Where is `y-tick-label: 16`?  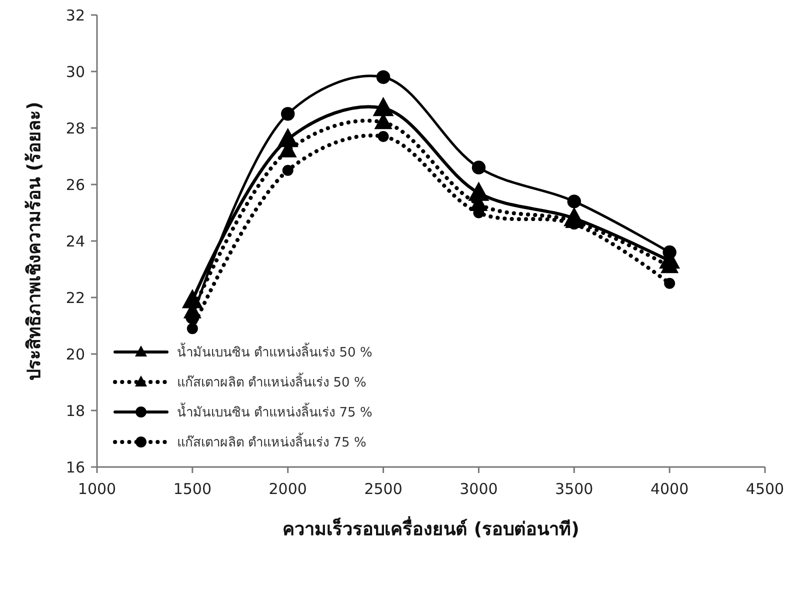
y-tick-label: 16 is located at coordinates (75, 467).